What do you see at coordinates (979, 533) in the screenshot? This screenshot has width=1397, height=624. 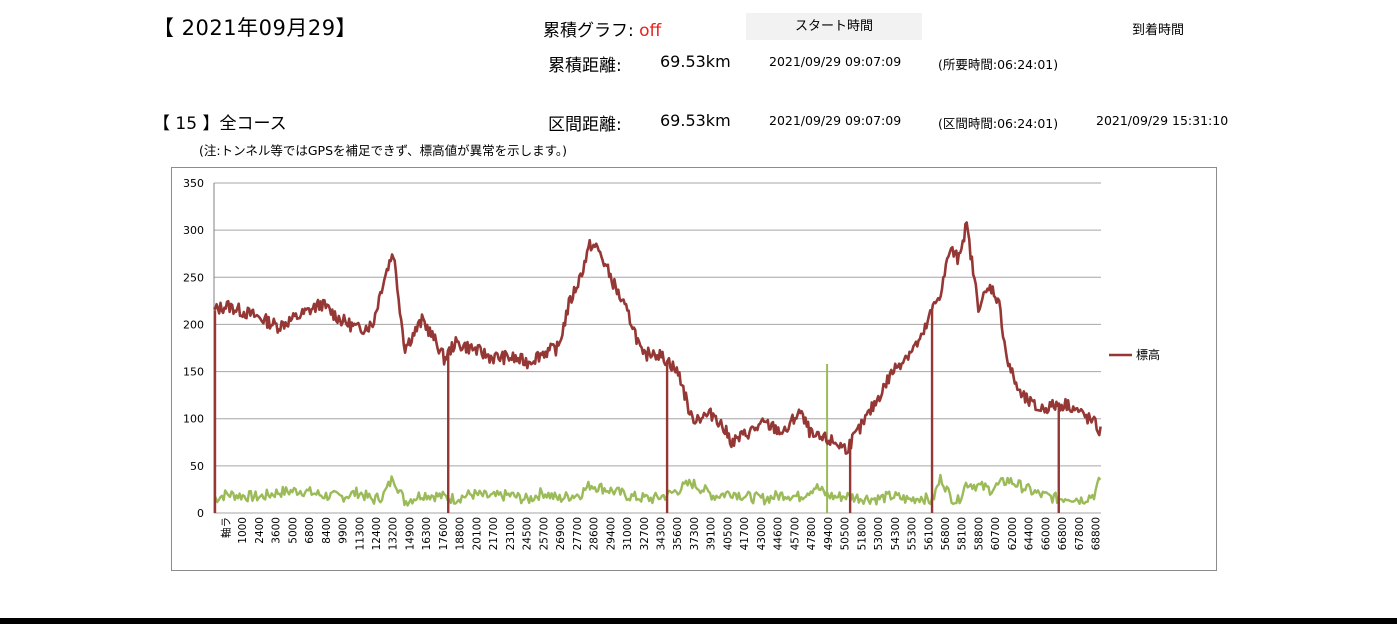 I see `x-tick-label: 58800` at bounding box center [979, 533].